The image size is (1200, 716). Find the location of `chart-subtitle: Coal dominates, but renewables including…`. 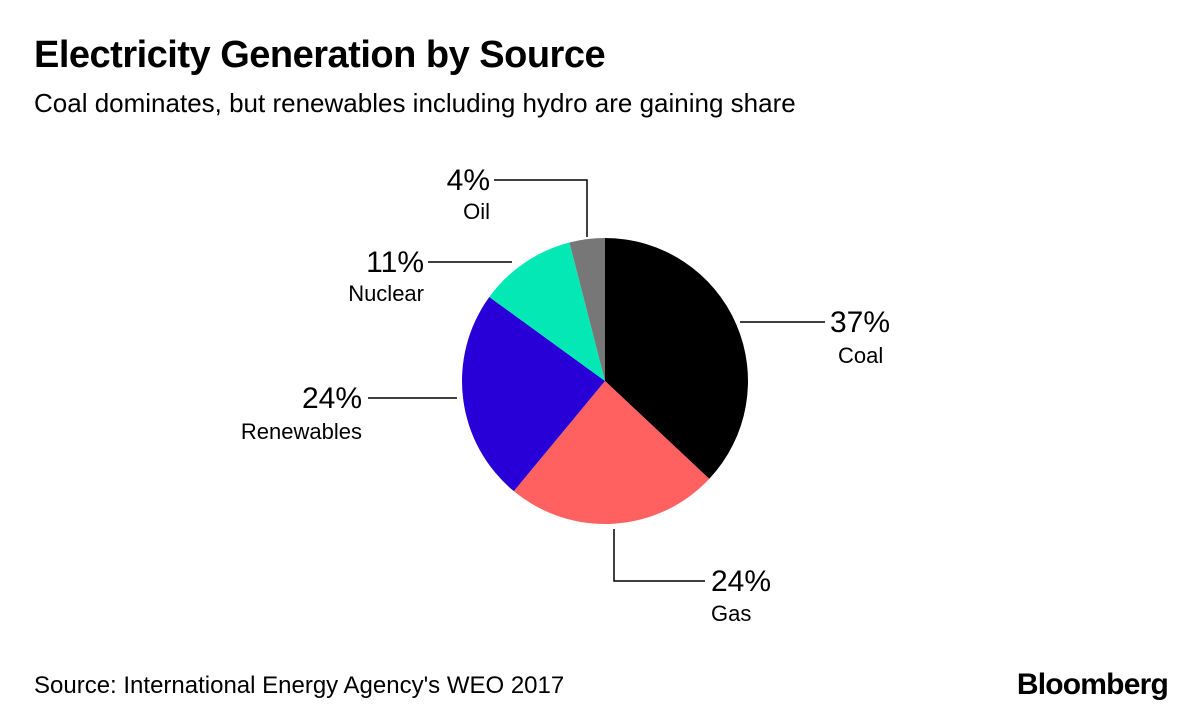

chart-subtitle: Coal dominates, but renewables including… is located at coordinates (415, 103).